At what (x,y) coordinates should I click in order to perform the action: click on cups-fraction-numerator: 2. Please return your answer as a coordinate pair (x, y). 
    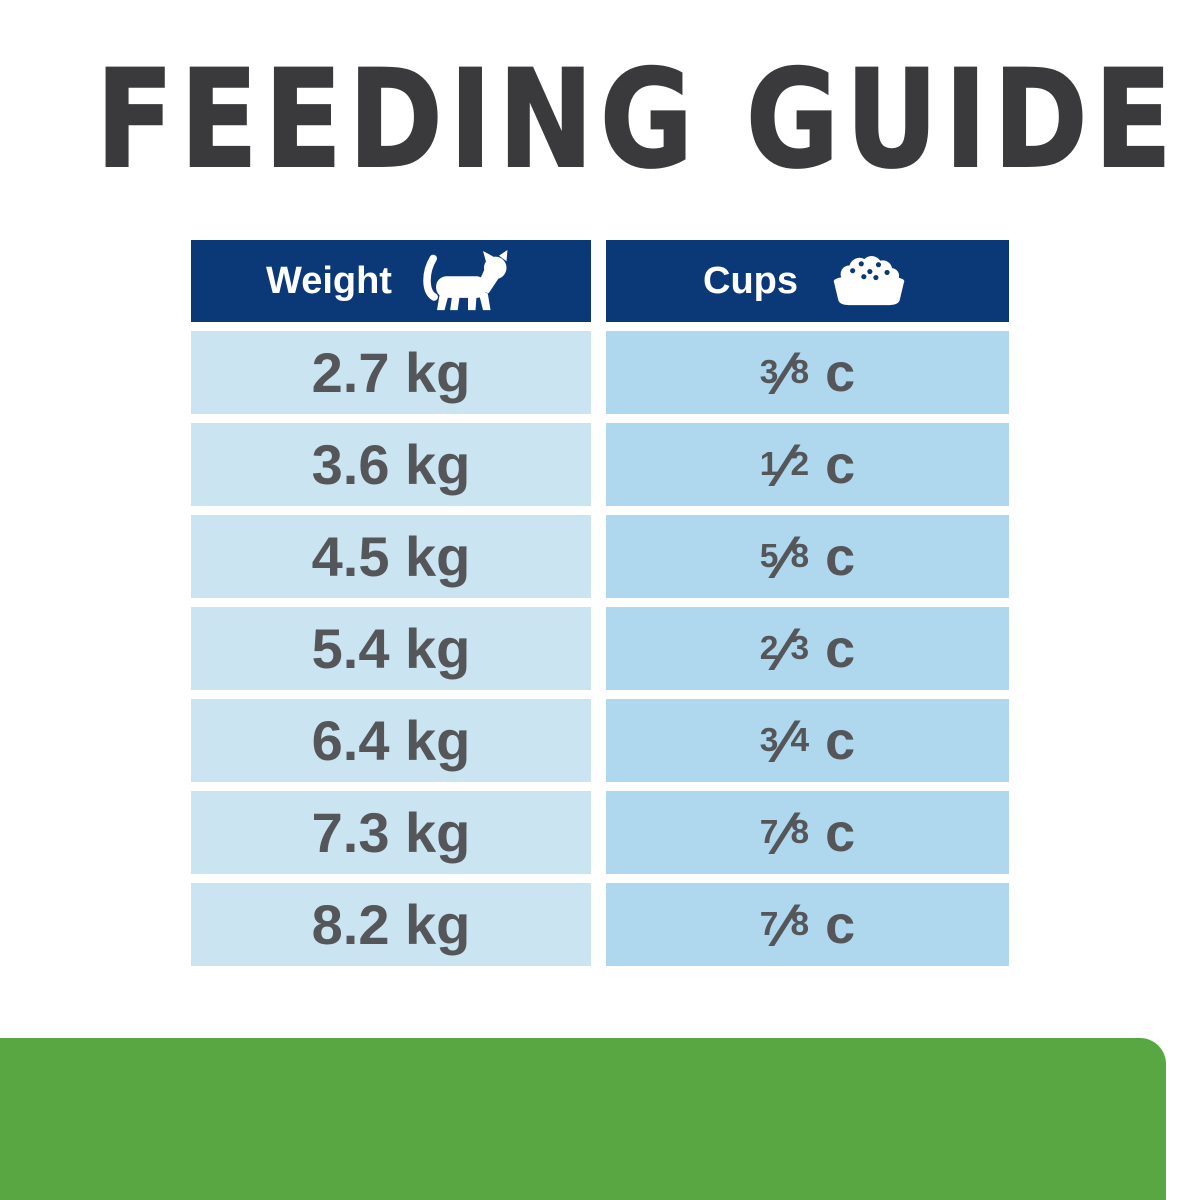
    Looking at the image, I should click on (769, 648).